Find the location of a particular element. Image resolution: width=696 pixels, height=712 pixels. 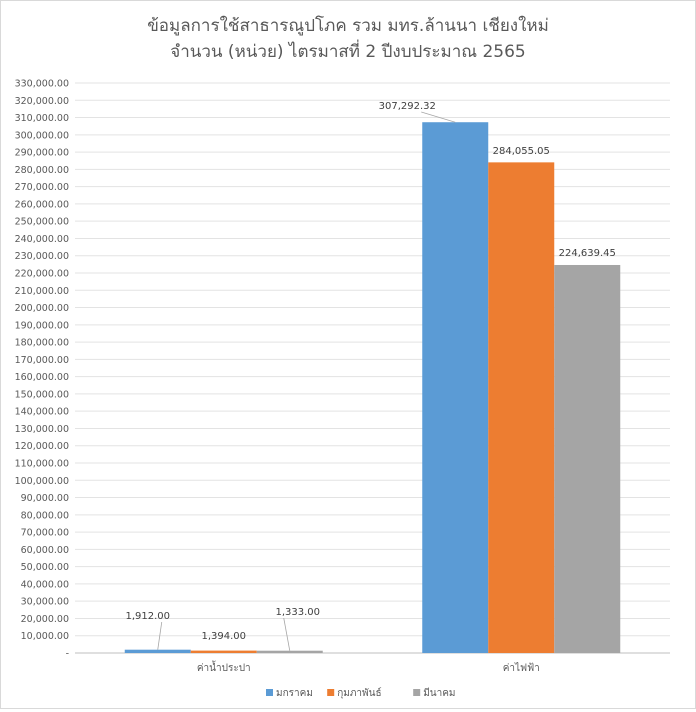

y-tick-label: 310,000.00 is located at coordinates (42, 118).